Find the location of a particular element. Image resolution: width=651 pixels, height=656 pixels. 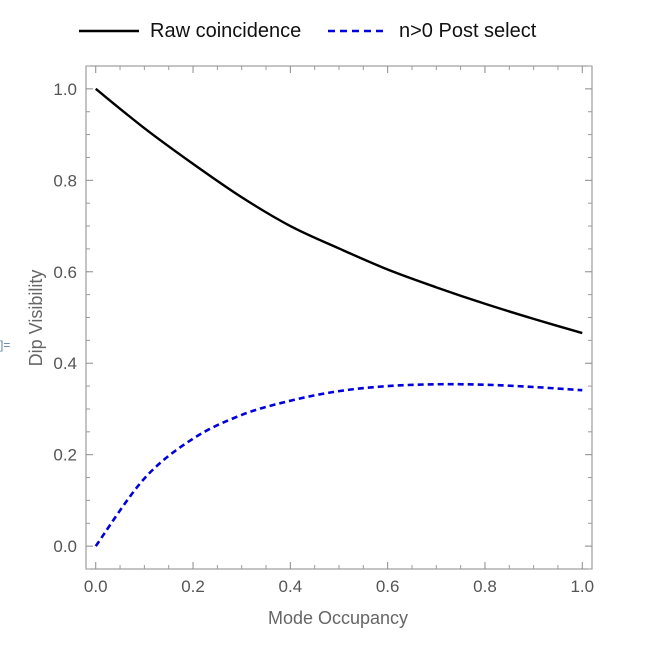

x-tick-label: 1.0 is located at coordinates (582, 586).